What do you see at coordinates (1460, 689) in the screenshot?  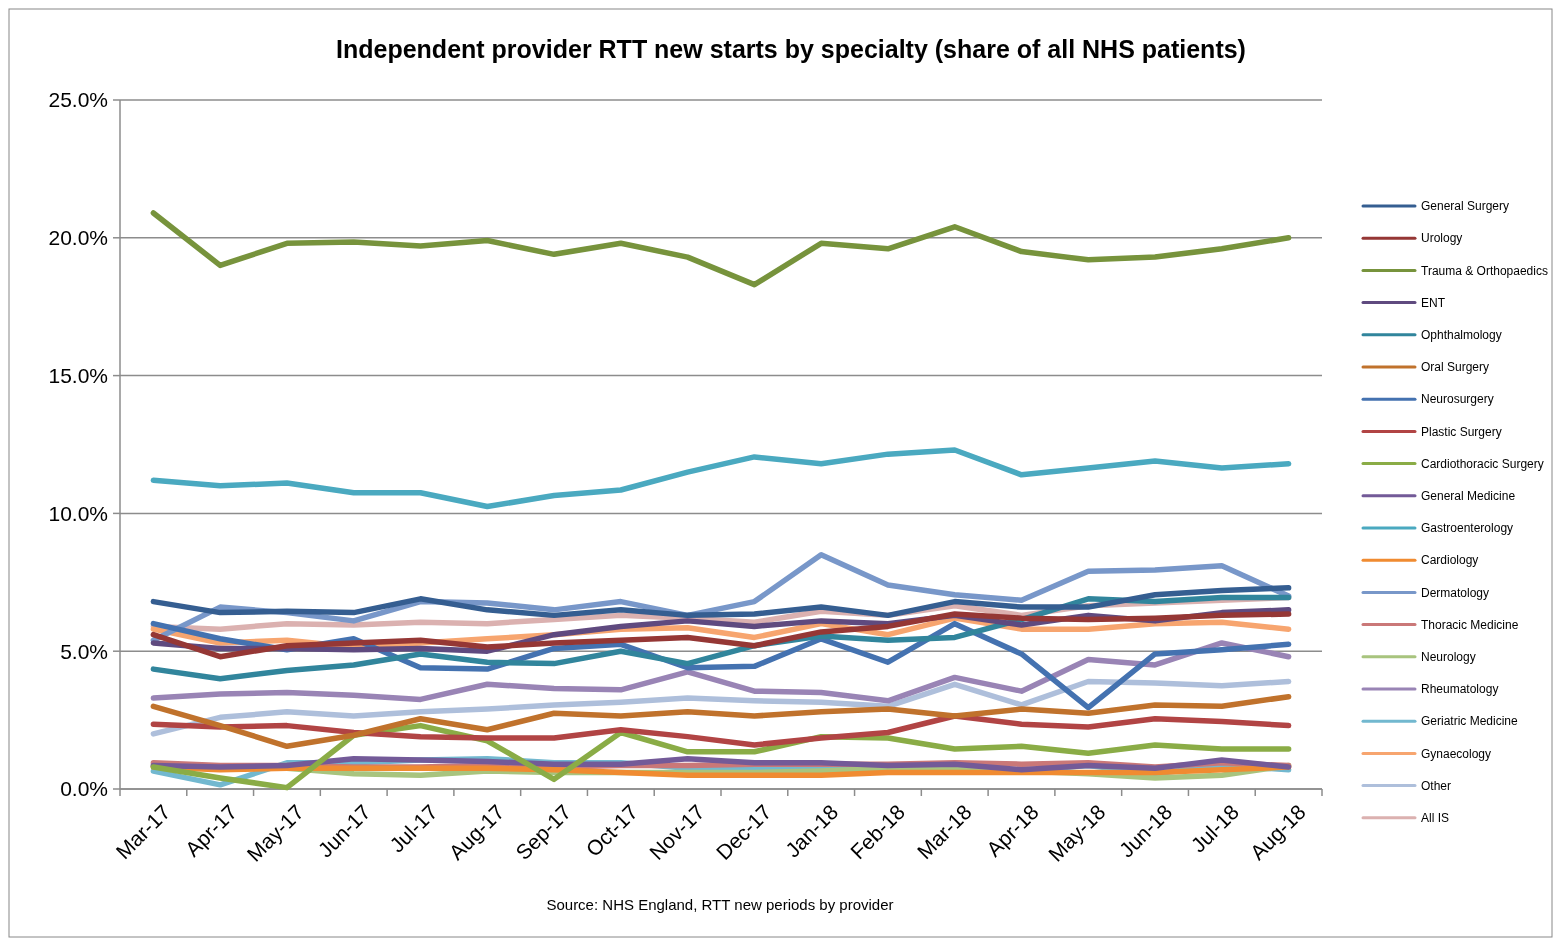 I see `legend-label: Rheumatology` at bounding box center [1460, 689].